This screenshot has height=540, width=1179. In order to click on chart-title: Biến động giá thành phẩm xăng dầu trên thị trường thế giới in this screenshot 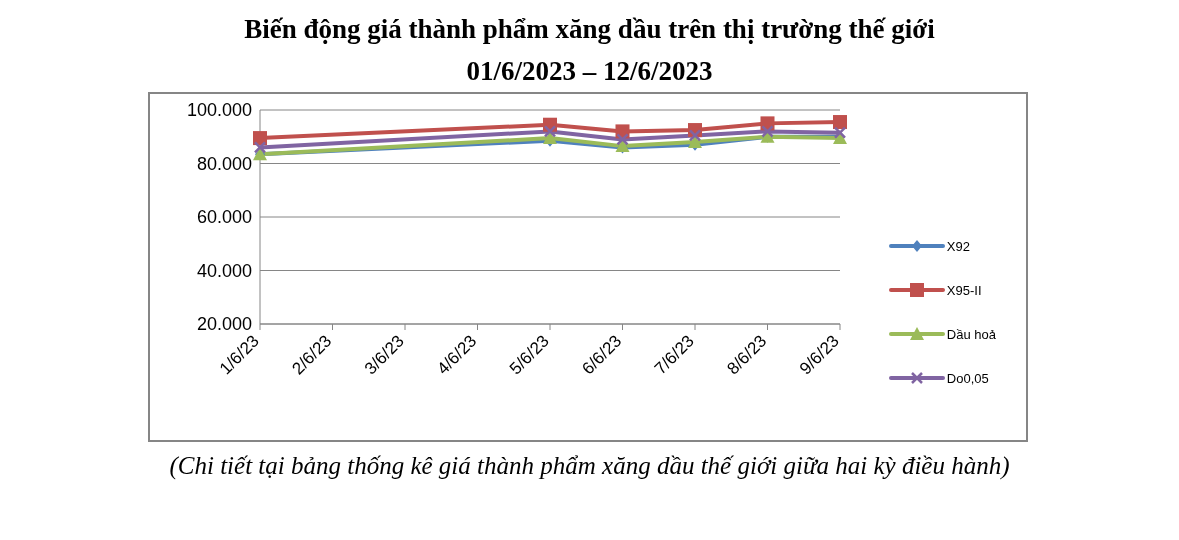, I will do `click(589, 29)`.